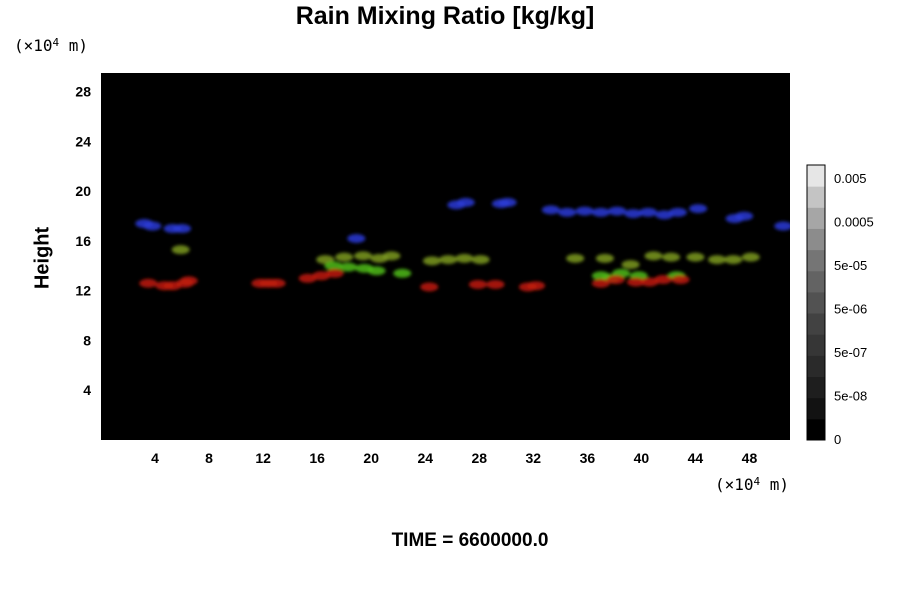  Describe the element at coordinates (470, 540) in the screenshot. I see `time-label: TIME = 6600000.0` at that location.